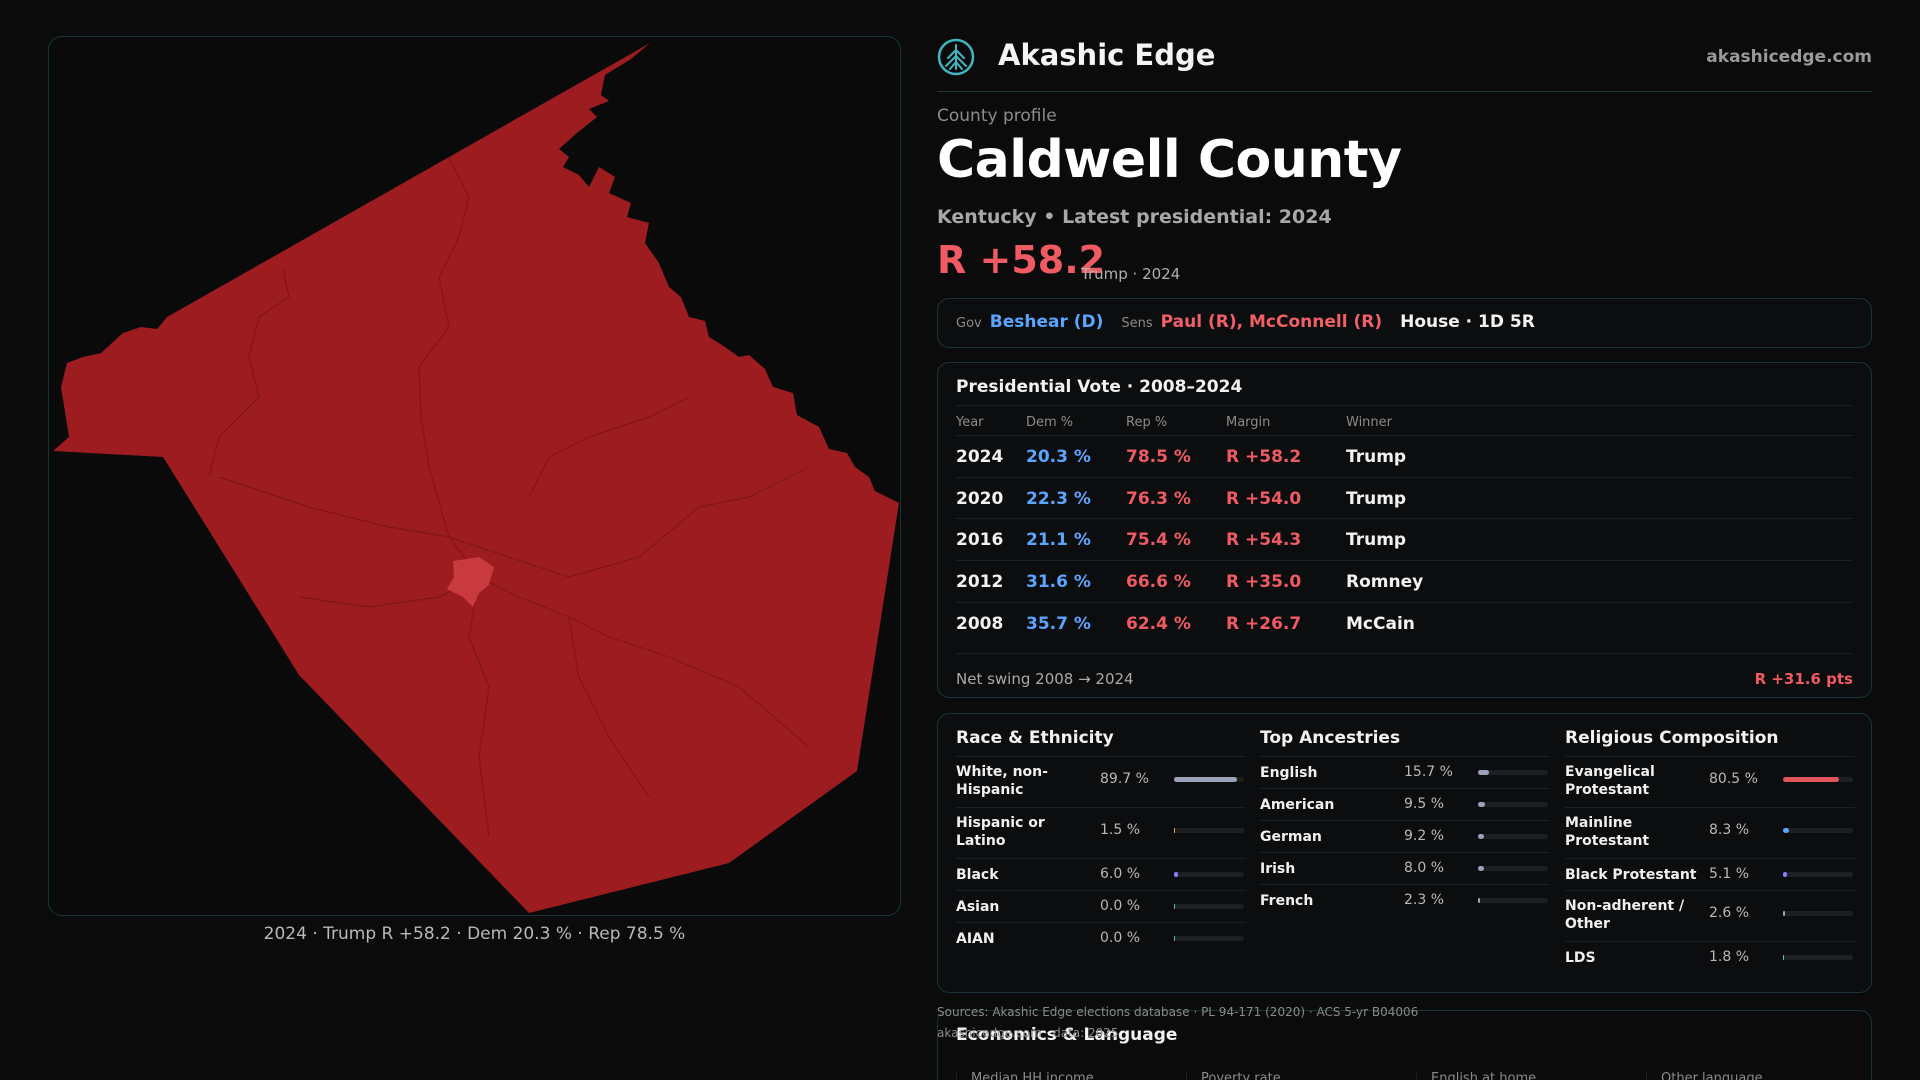 The image size is (1920, 1080). What do you see at coordinates (1729, 957) in the screenshot?
I see `item-value: 1.8 %` at bounding box center [1729, 957].